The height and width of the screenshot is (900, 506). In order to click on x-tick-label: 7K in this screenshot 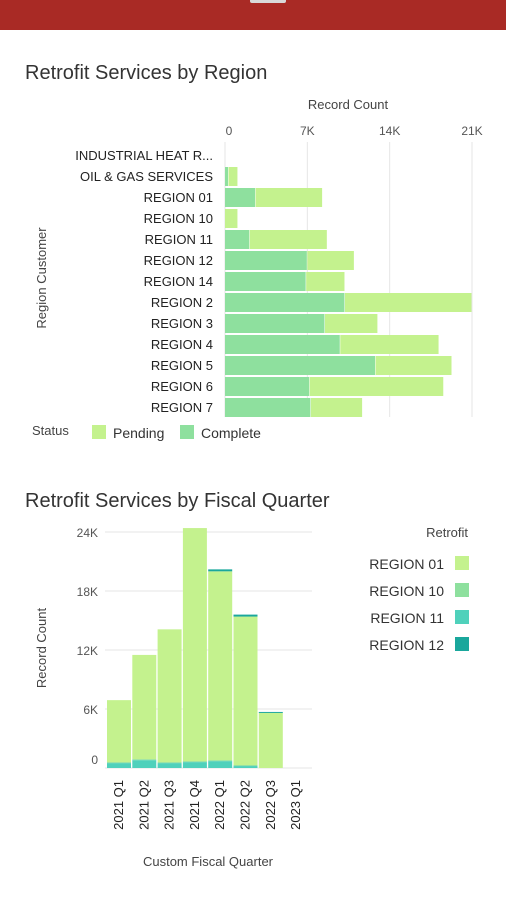, I will do `click(307, 131)`.